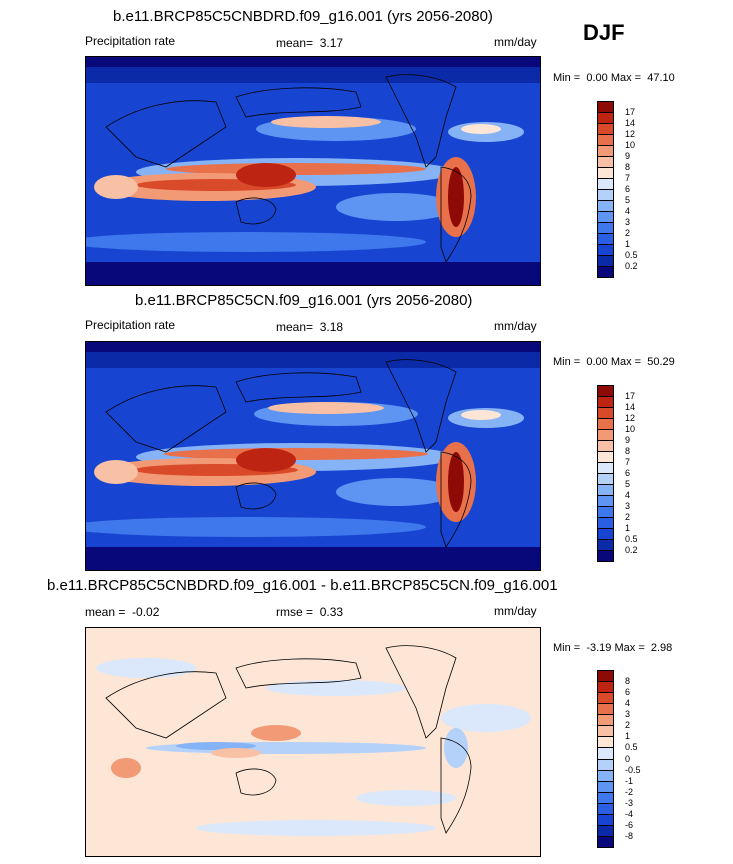  I want to click on panel-2-min-value: 0.00, so click(597, 362).